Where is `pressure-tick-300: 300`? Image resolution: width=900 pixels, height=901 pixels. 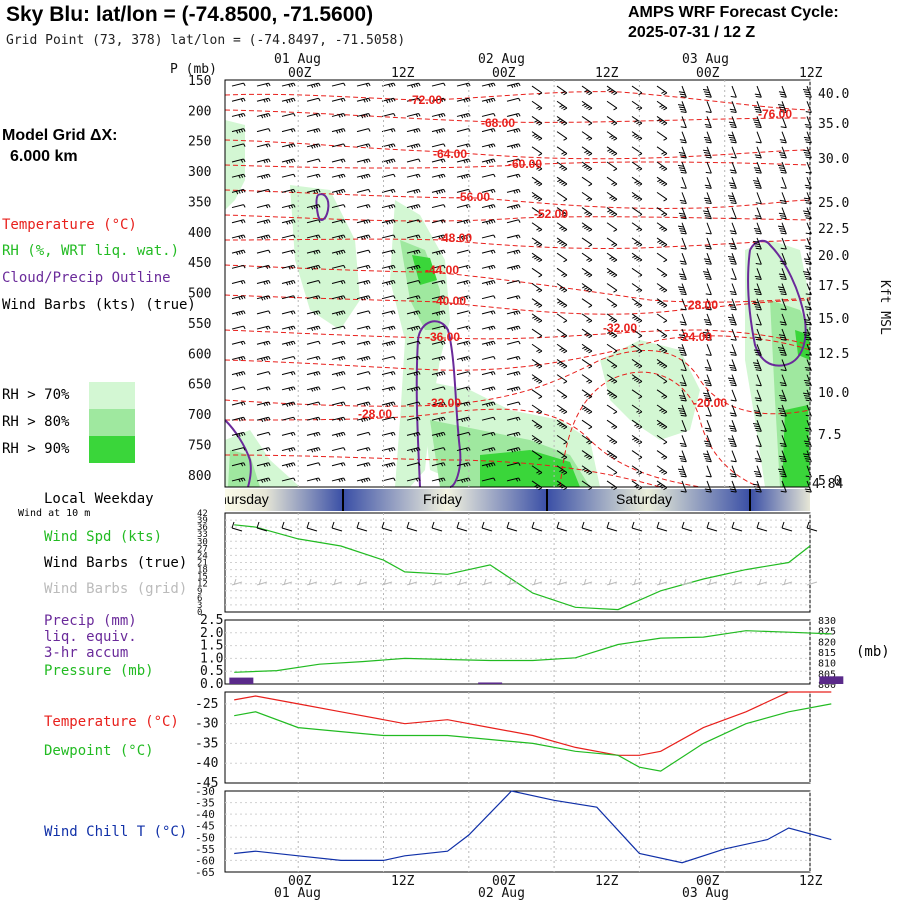 pressure-tick-300: 300 is located at coordinates (199, 172).